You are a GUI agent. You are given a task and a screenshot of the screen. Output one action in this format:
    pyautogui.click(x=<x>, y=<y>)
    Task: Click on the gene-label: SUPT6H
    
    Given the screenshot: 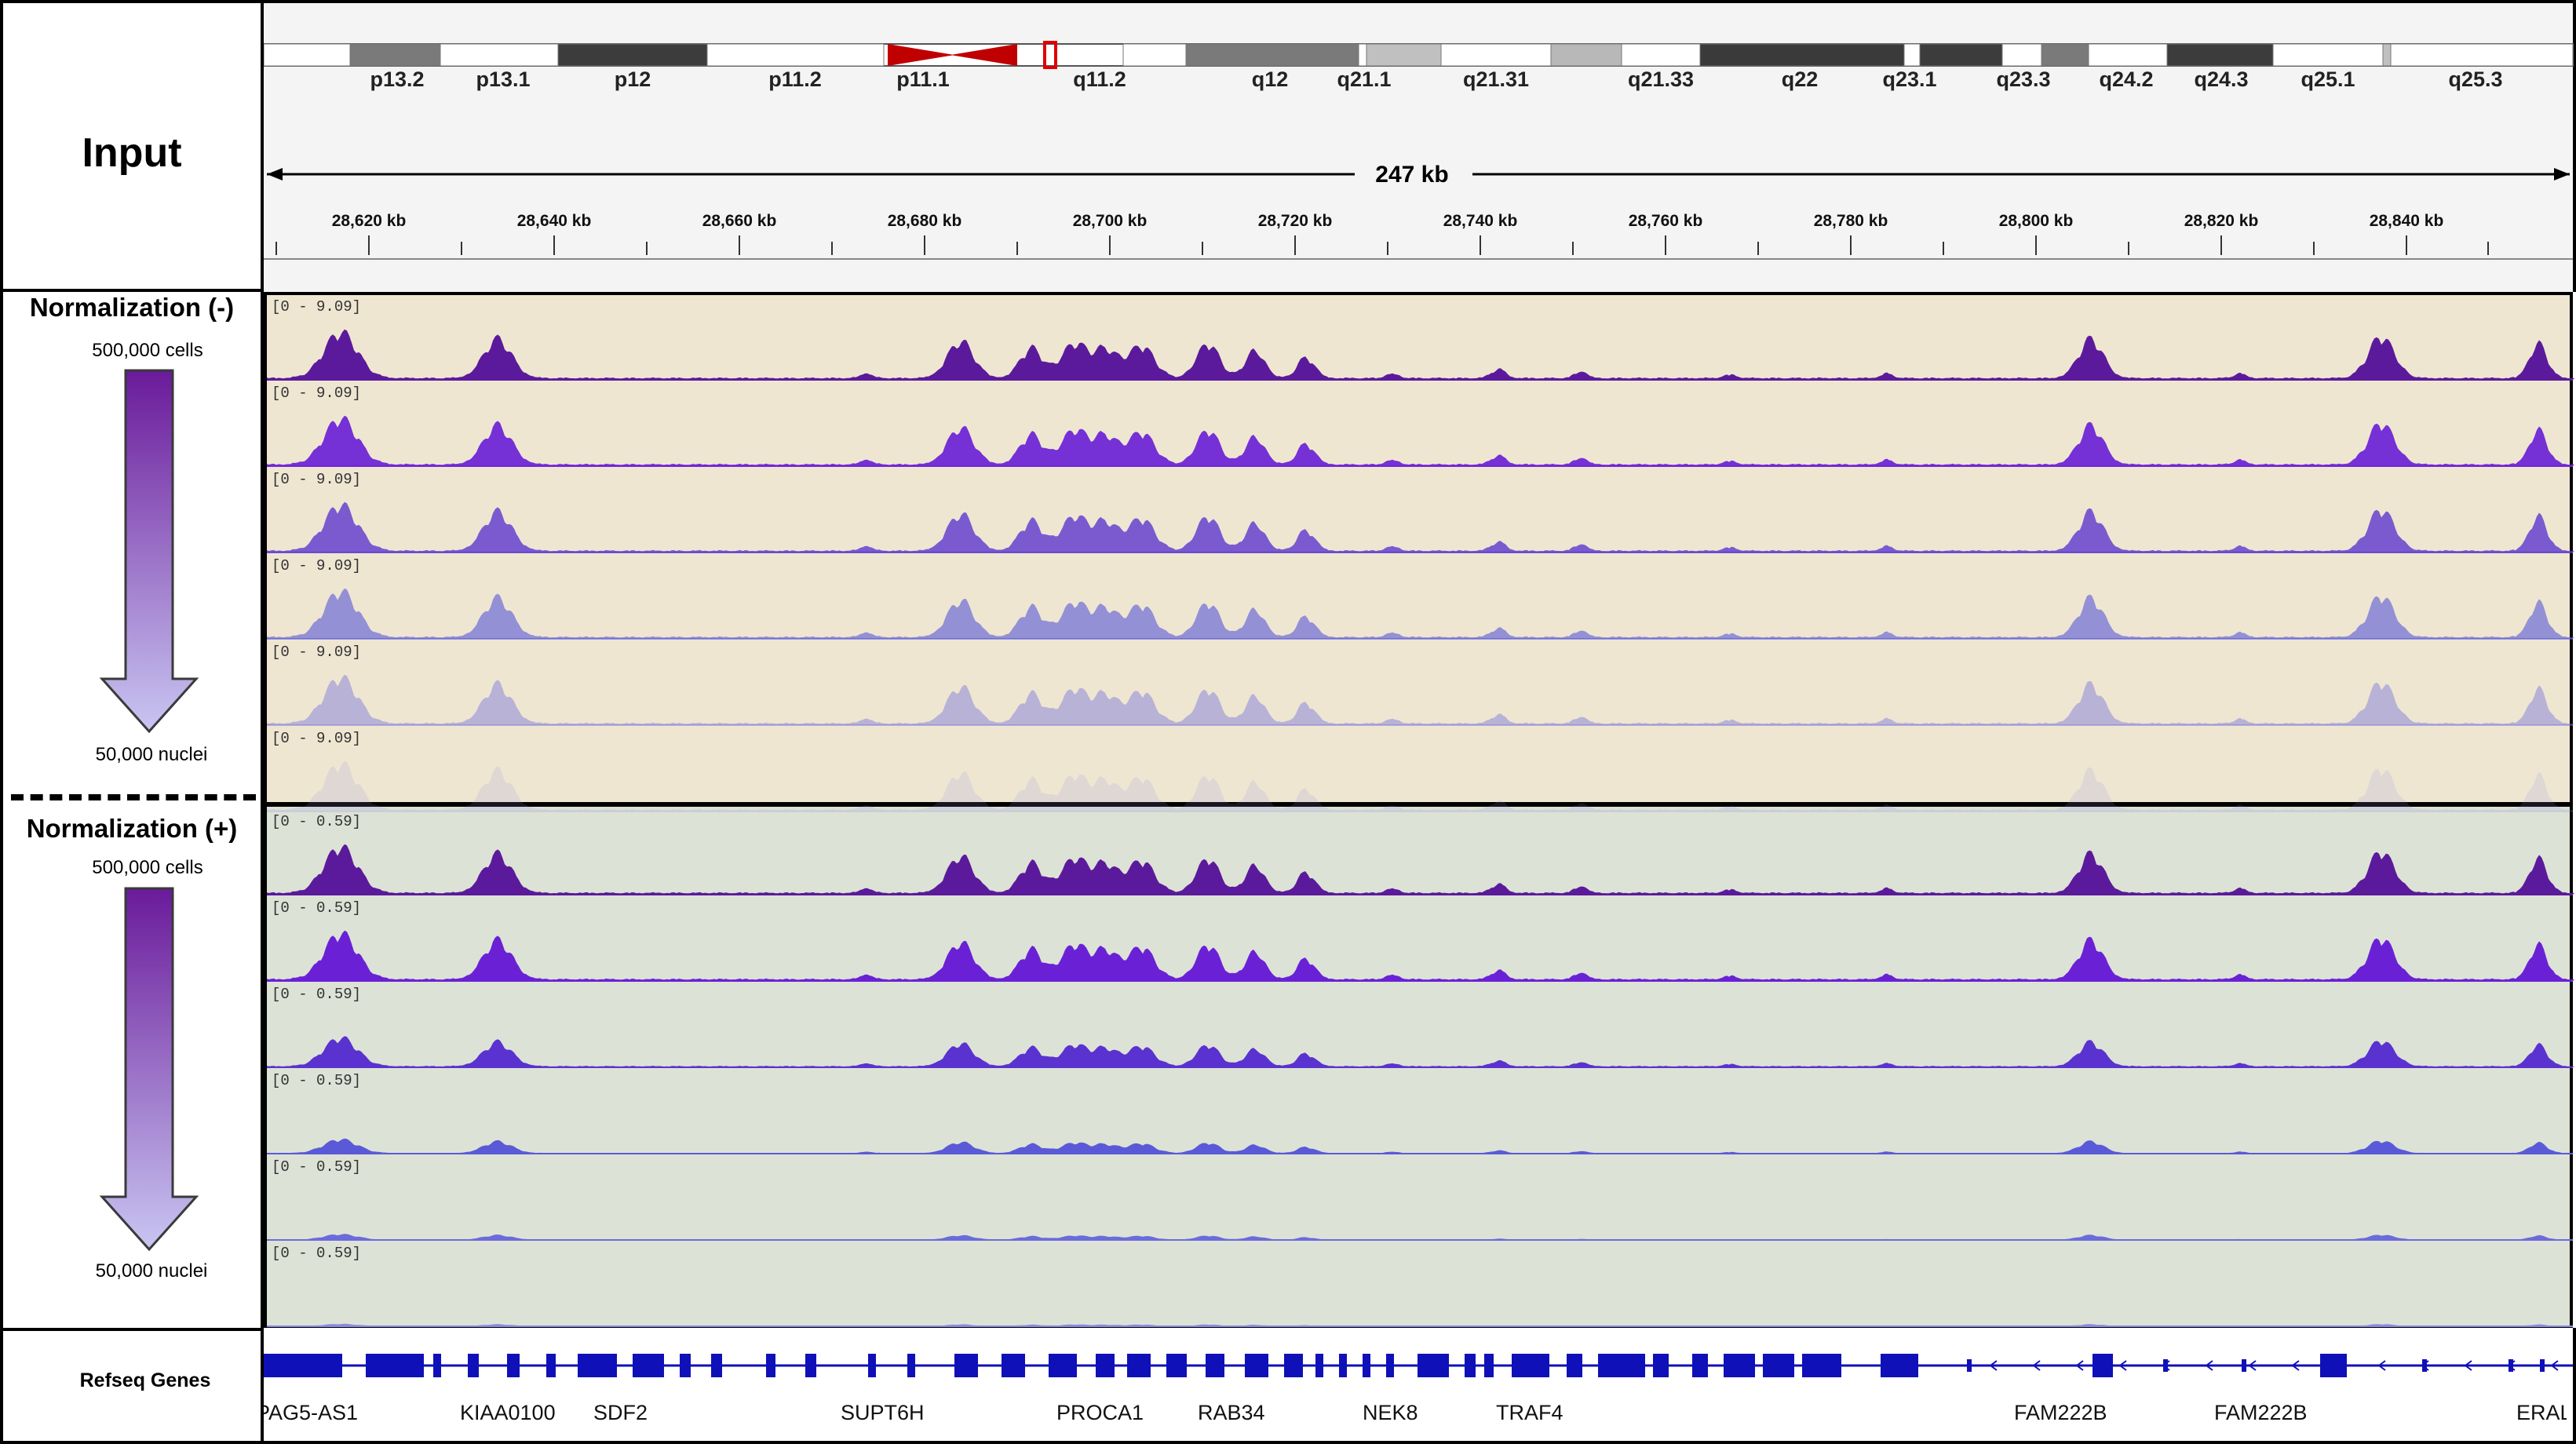 What is the action you would take?
    pyautogui.click(x=883, y=1412)
    